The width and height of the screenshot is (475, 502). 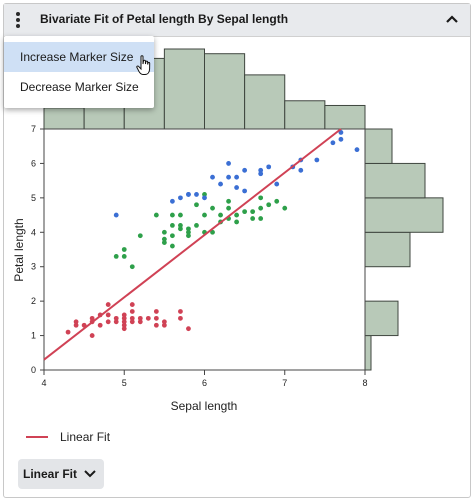 I want to click on linear-fit-button-label: Linear Fit, so click(x=50, y=474).